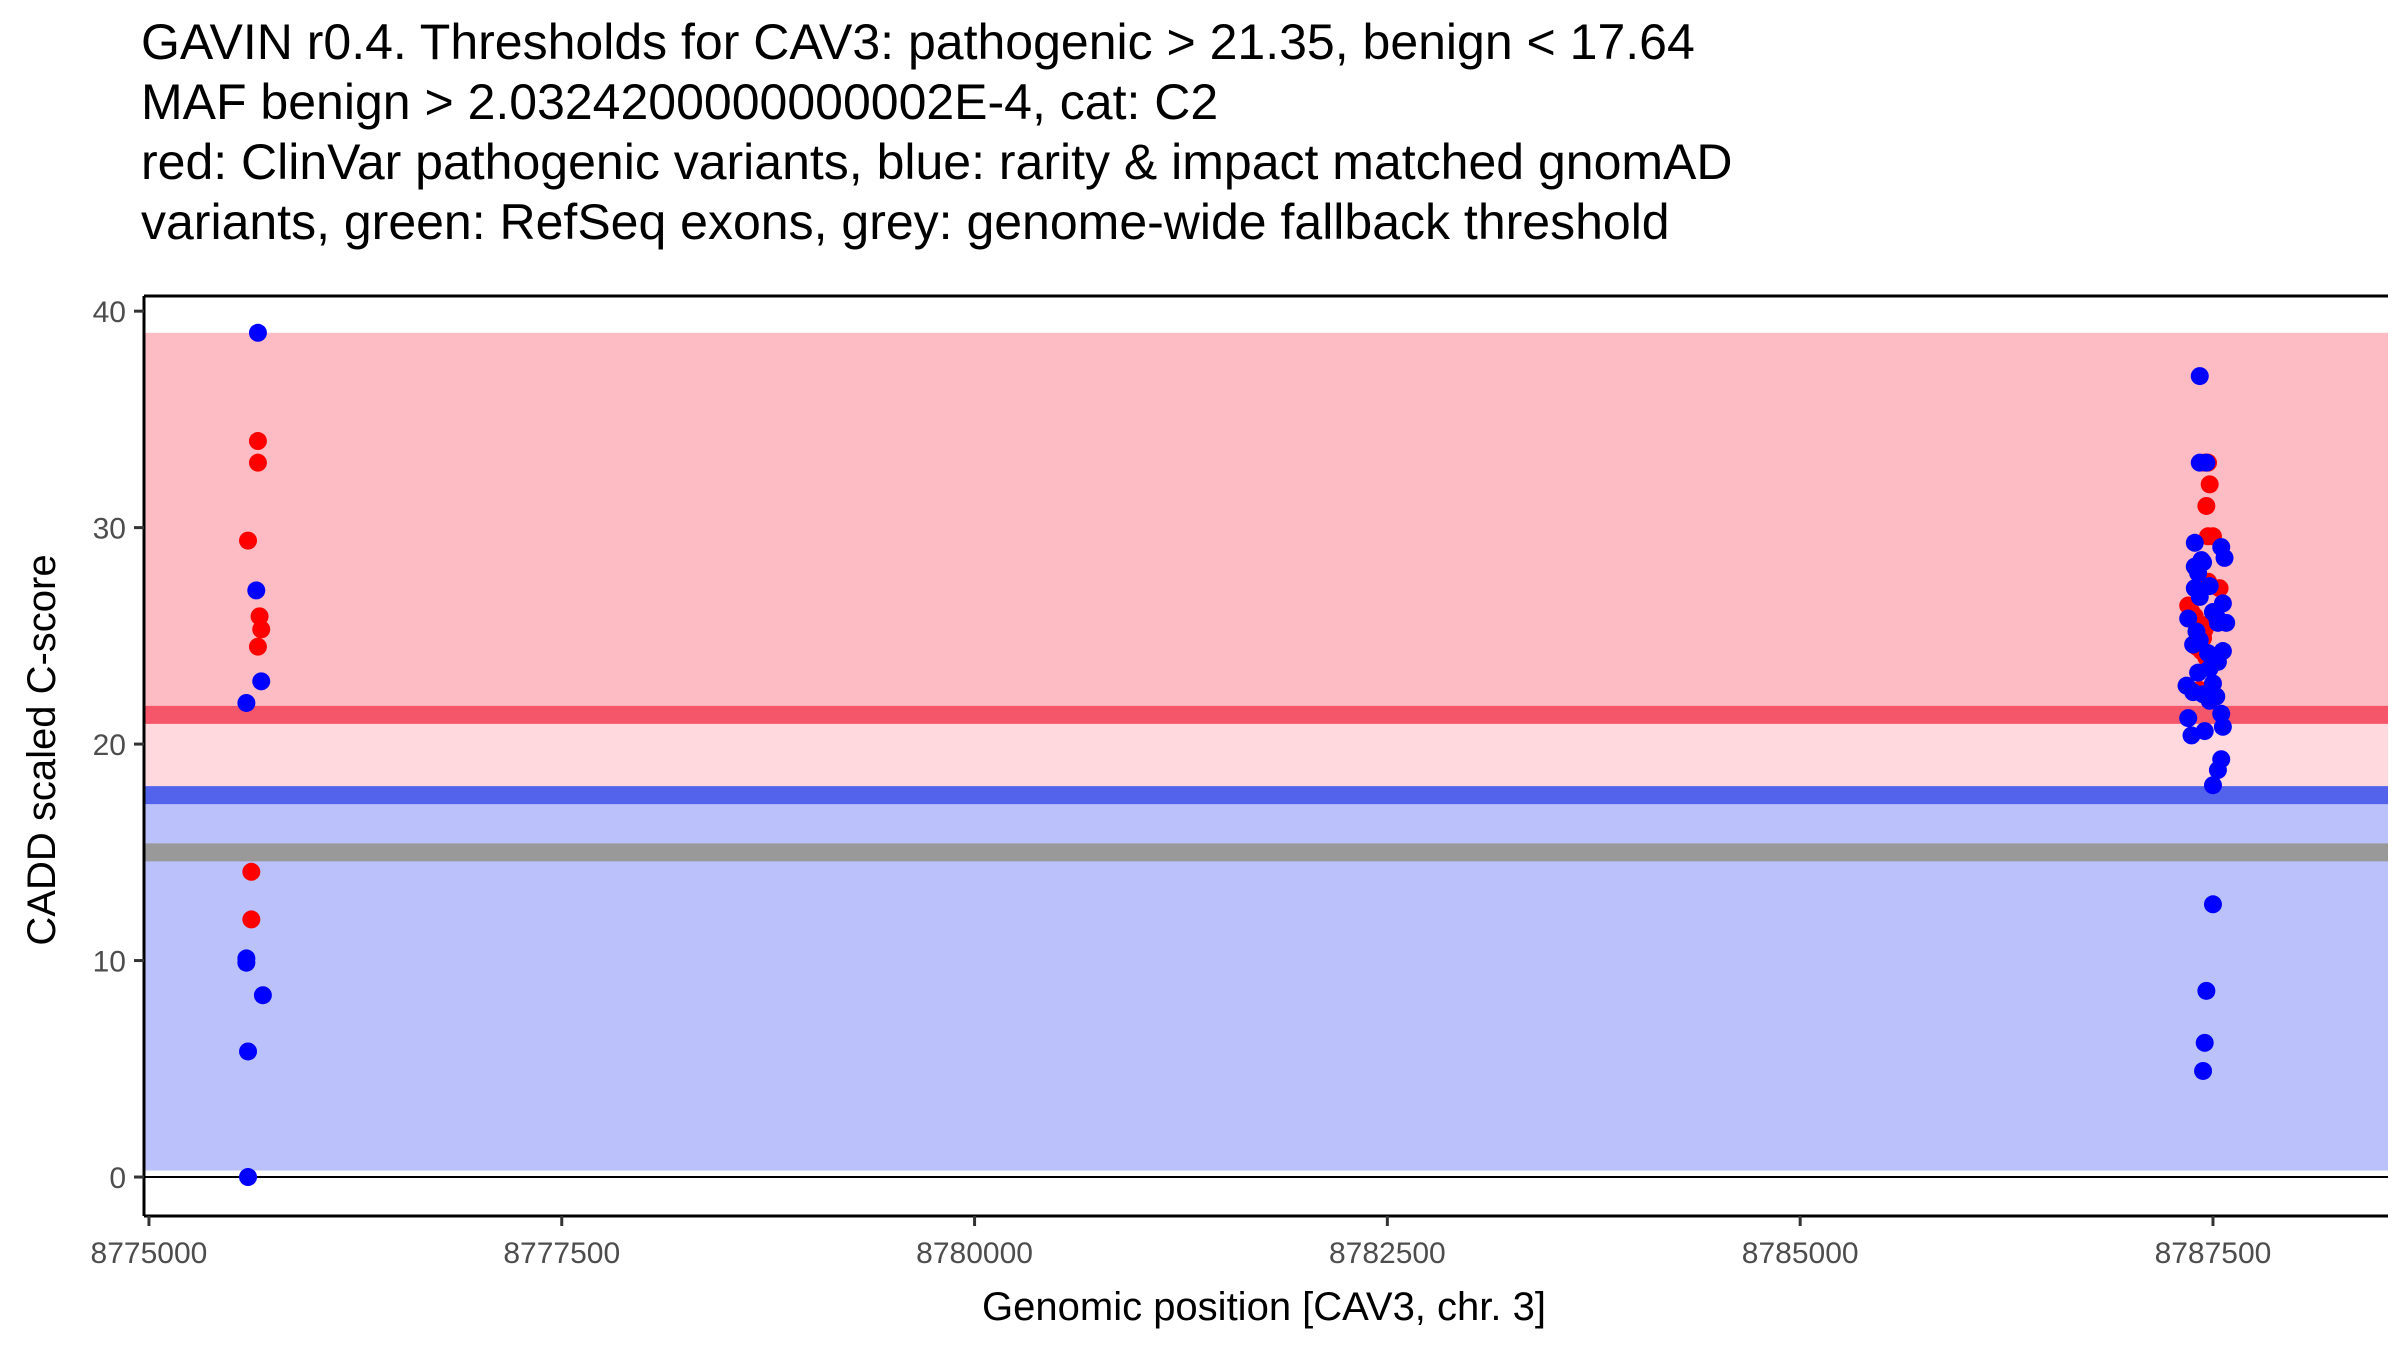  What do you see at coordinates (1264, 1307) in the screenshot?
I see `x-axis-title: Genomic position [CAV3, chr. 3]` at bounding box center [1264, 1307].